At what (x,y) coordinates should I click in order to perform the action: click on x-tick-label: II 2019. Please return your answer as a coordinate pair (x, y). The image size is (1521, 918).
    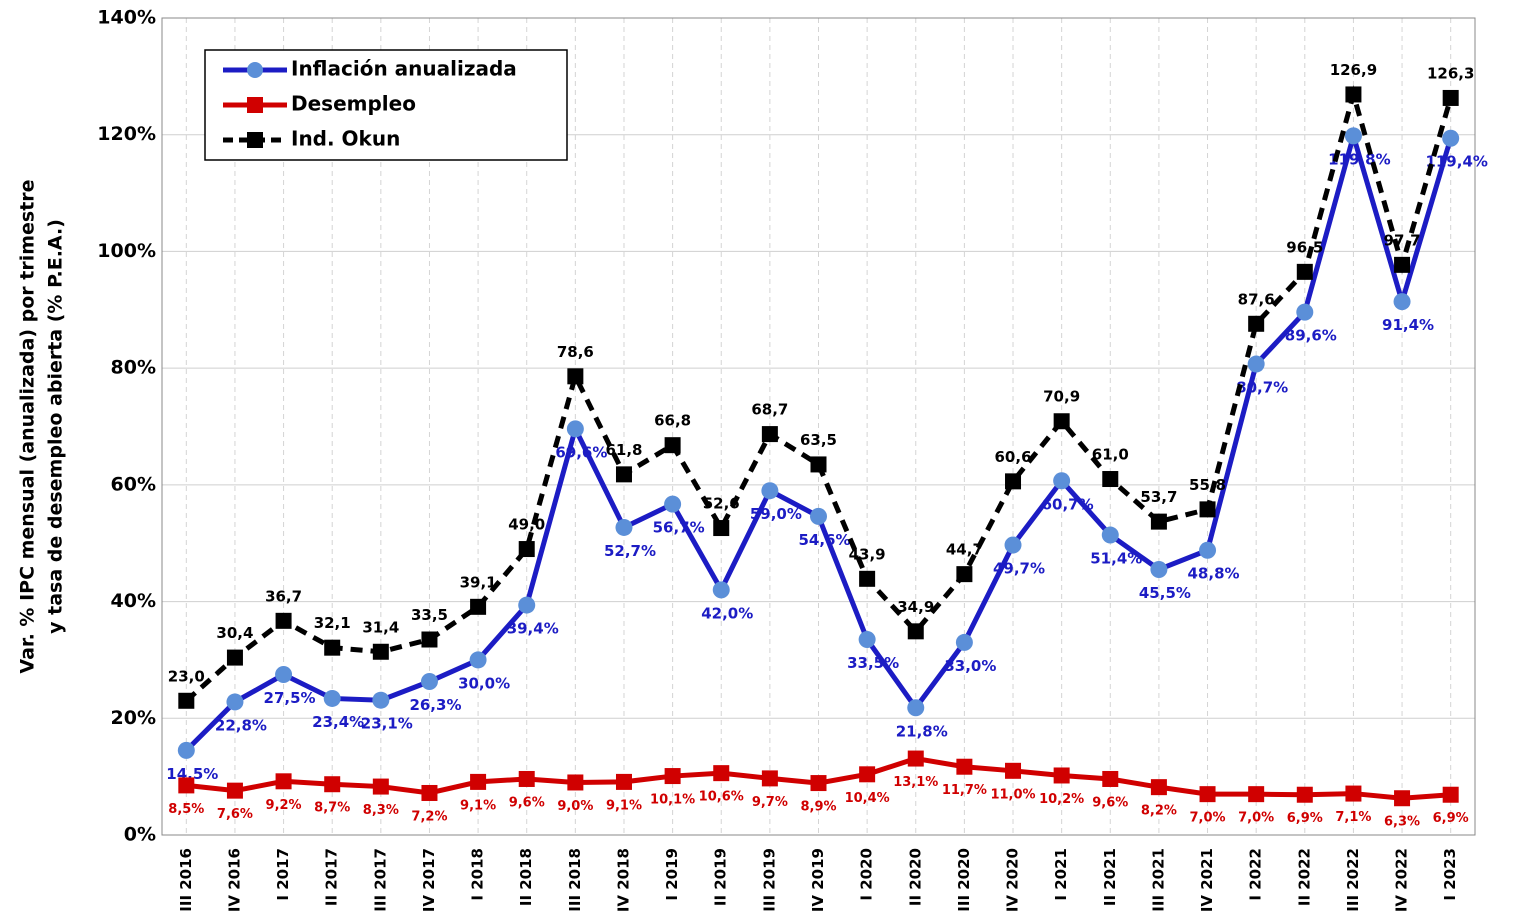
    Looking at the image, I should click on (721, 877).